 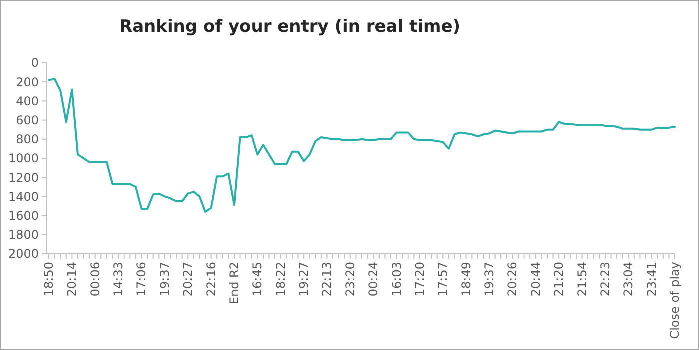 I want to click on x-tick-label: Close of play, so click(x=675, y=301).